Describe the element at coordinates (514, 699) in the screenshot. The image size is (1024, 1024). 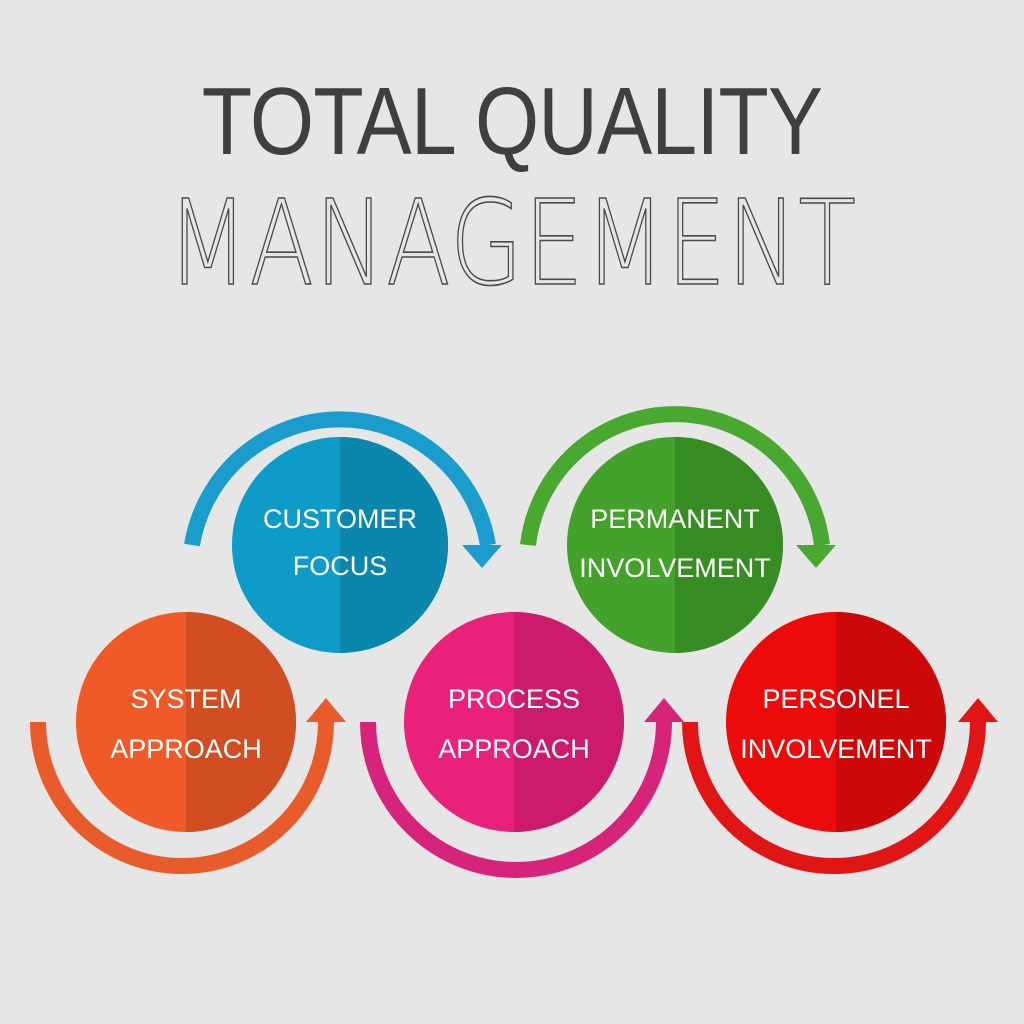
I see `process-approach-label-1: PROCESS` at that location.